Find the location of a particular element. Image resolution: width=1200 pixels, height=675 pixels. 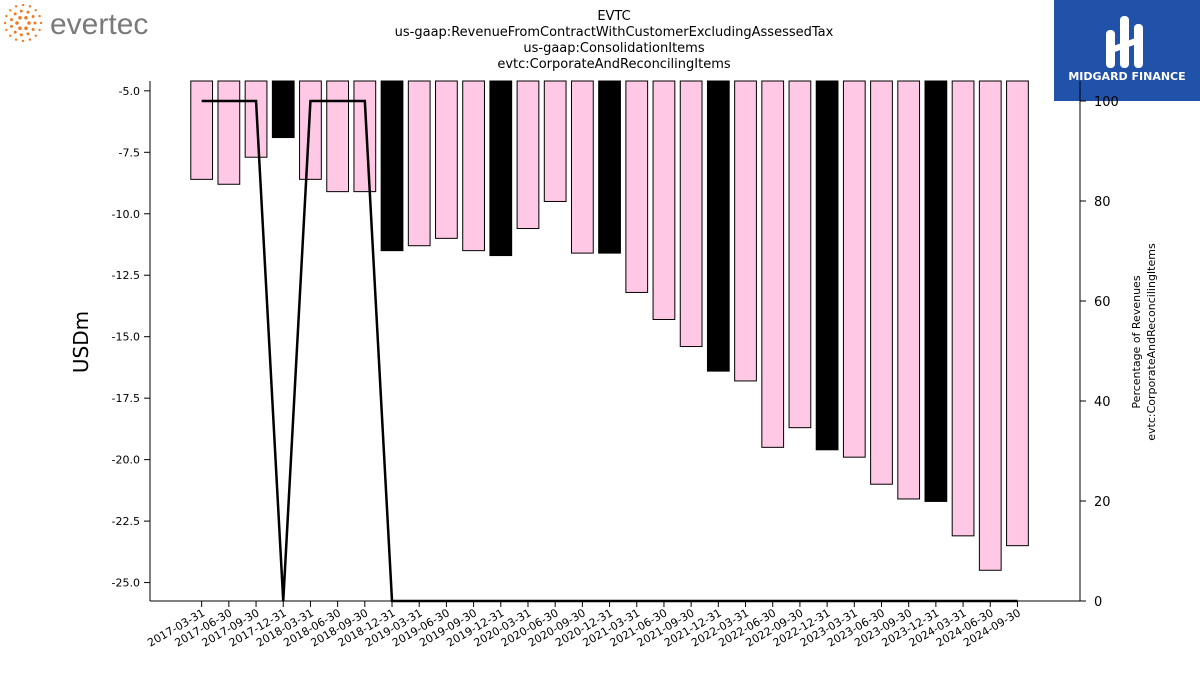

left-tick-label: -17.5 is located at coordinates (126, 398).